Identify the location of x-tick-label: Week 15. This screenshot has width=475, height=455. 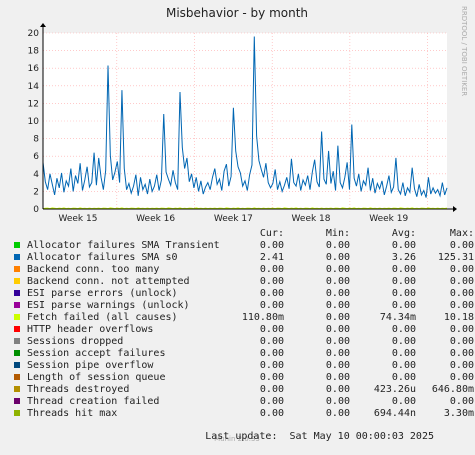
(77, 219).